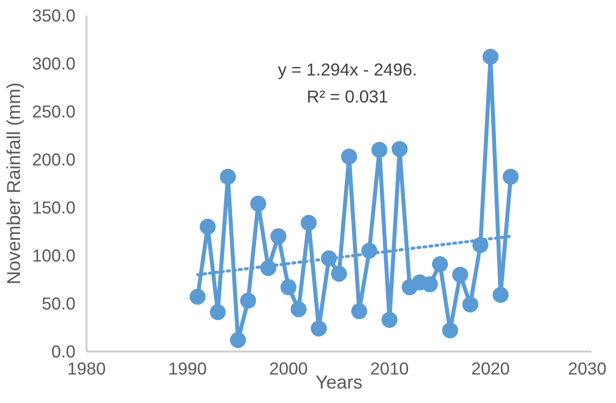 The width and height of the screenshot is (616, 403). I want to click on y-tick-label: 350.0, so click(54, 16).